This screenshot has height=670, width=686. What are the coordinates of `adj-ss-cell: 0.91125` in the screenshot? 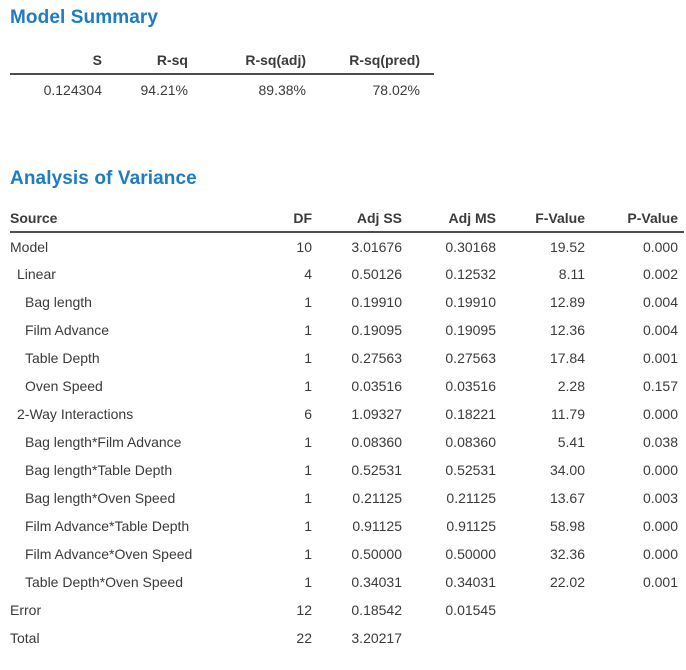 It's located at (377, 526).